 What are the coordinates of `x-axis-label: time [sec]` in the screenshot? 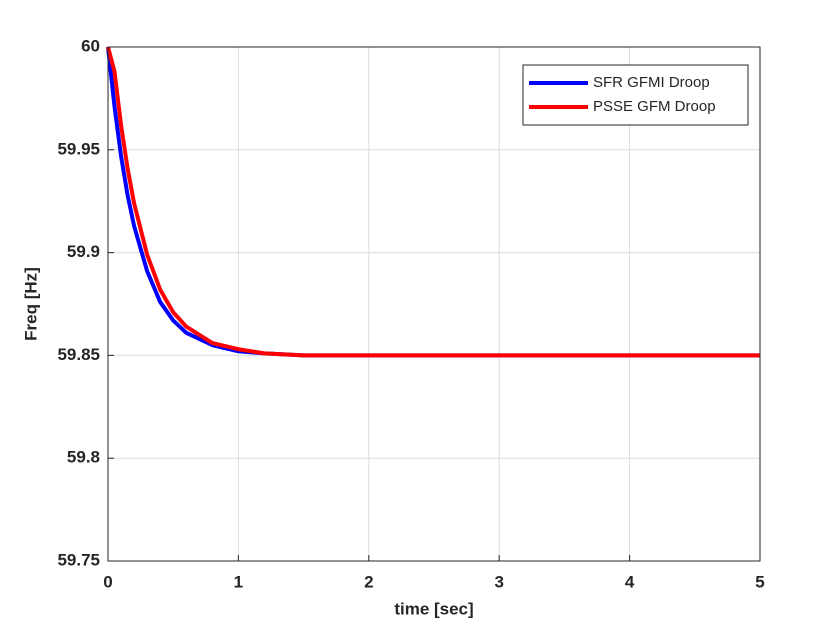 It's located at (433, 608).